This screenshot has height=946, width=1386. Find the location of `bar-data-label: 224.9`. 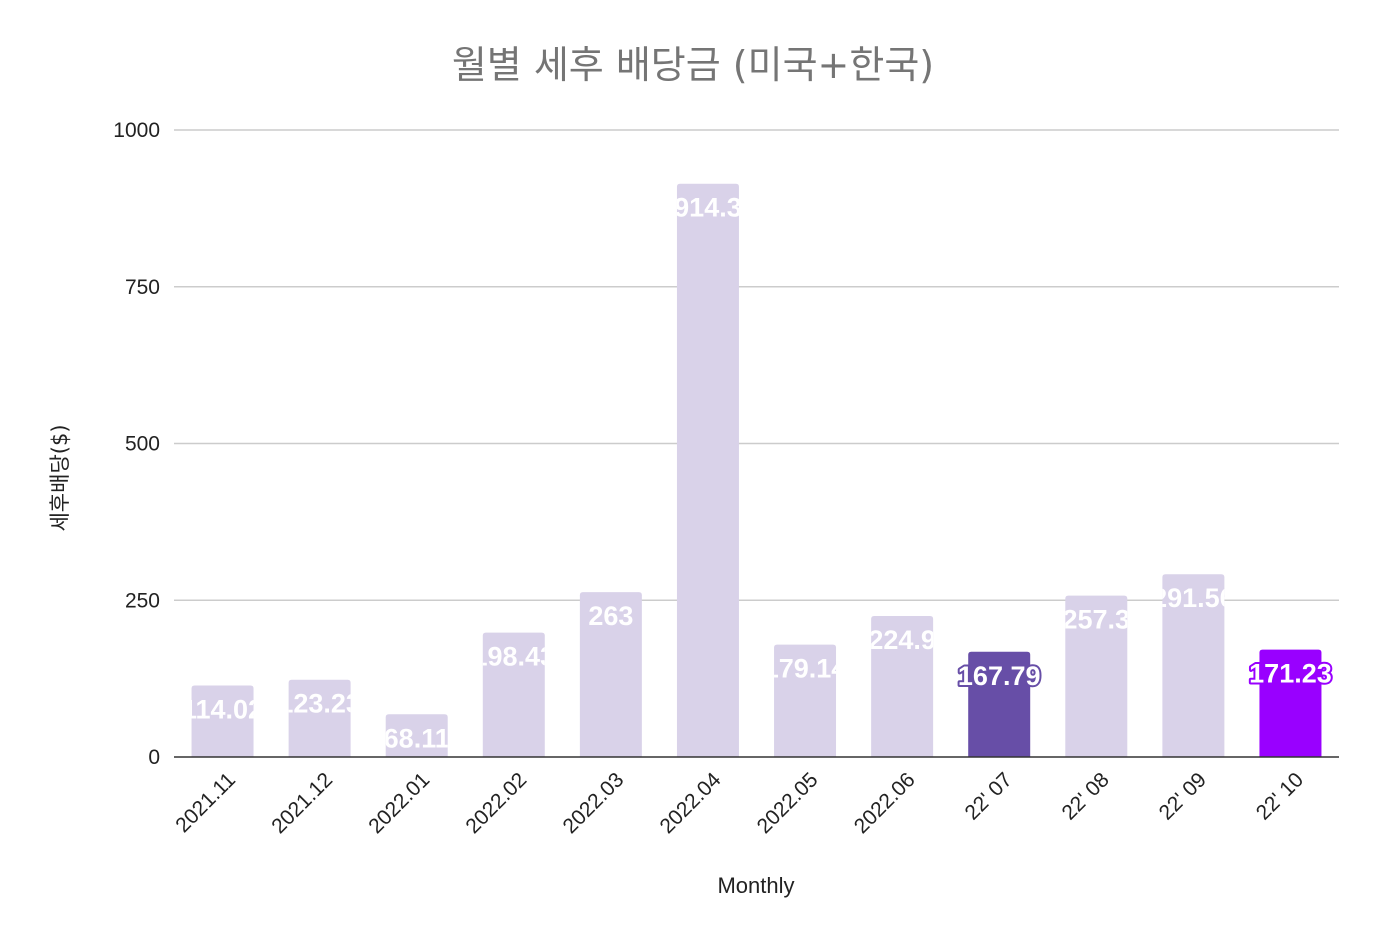

bar-data-label: 224.9 is located at coordinates (902, 640).